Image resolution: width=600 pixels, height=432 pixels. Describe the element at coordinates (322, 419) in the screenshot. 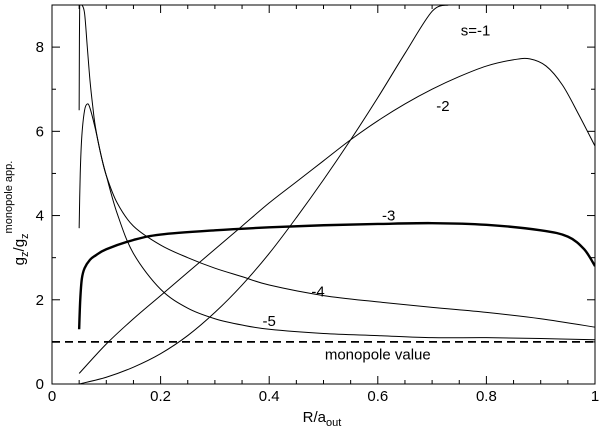

I see `x-axis-label: R/aout` at that location.